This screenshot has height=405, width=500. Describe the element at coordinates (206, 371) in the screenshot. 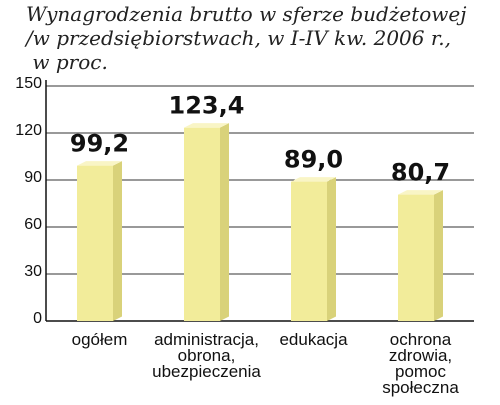

I see `x-tick-label: ubezpieczenia` at that location.